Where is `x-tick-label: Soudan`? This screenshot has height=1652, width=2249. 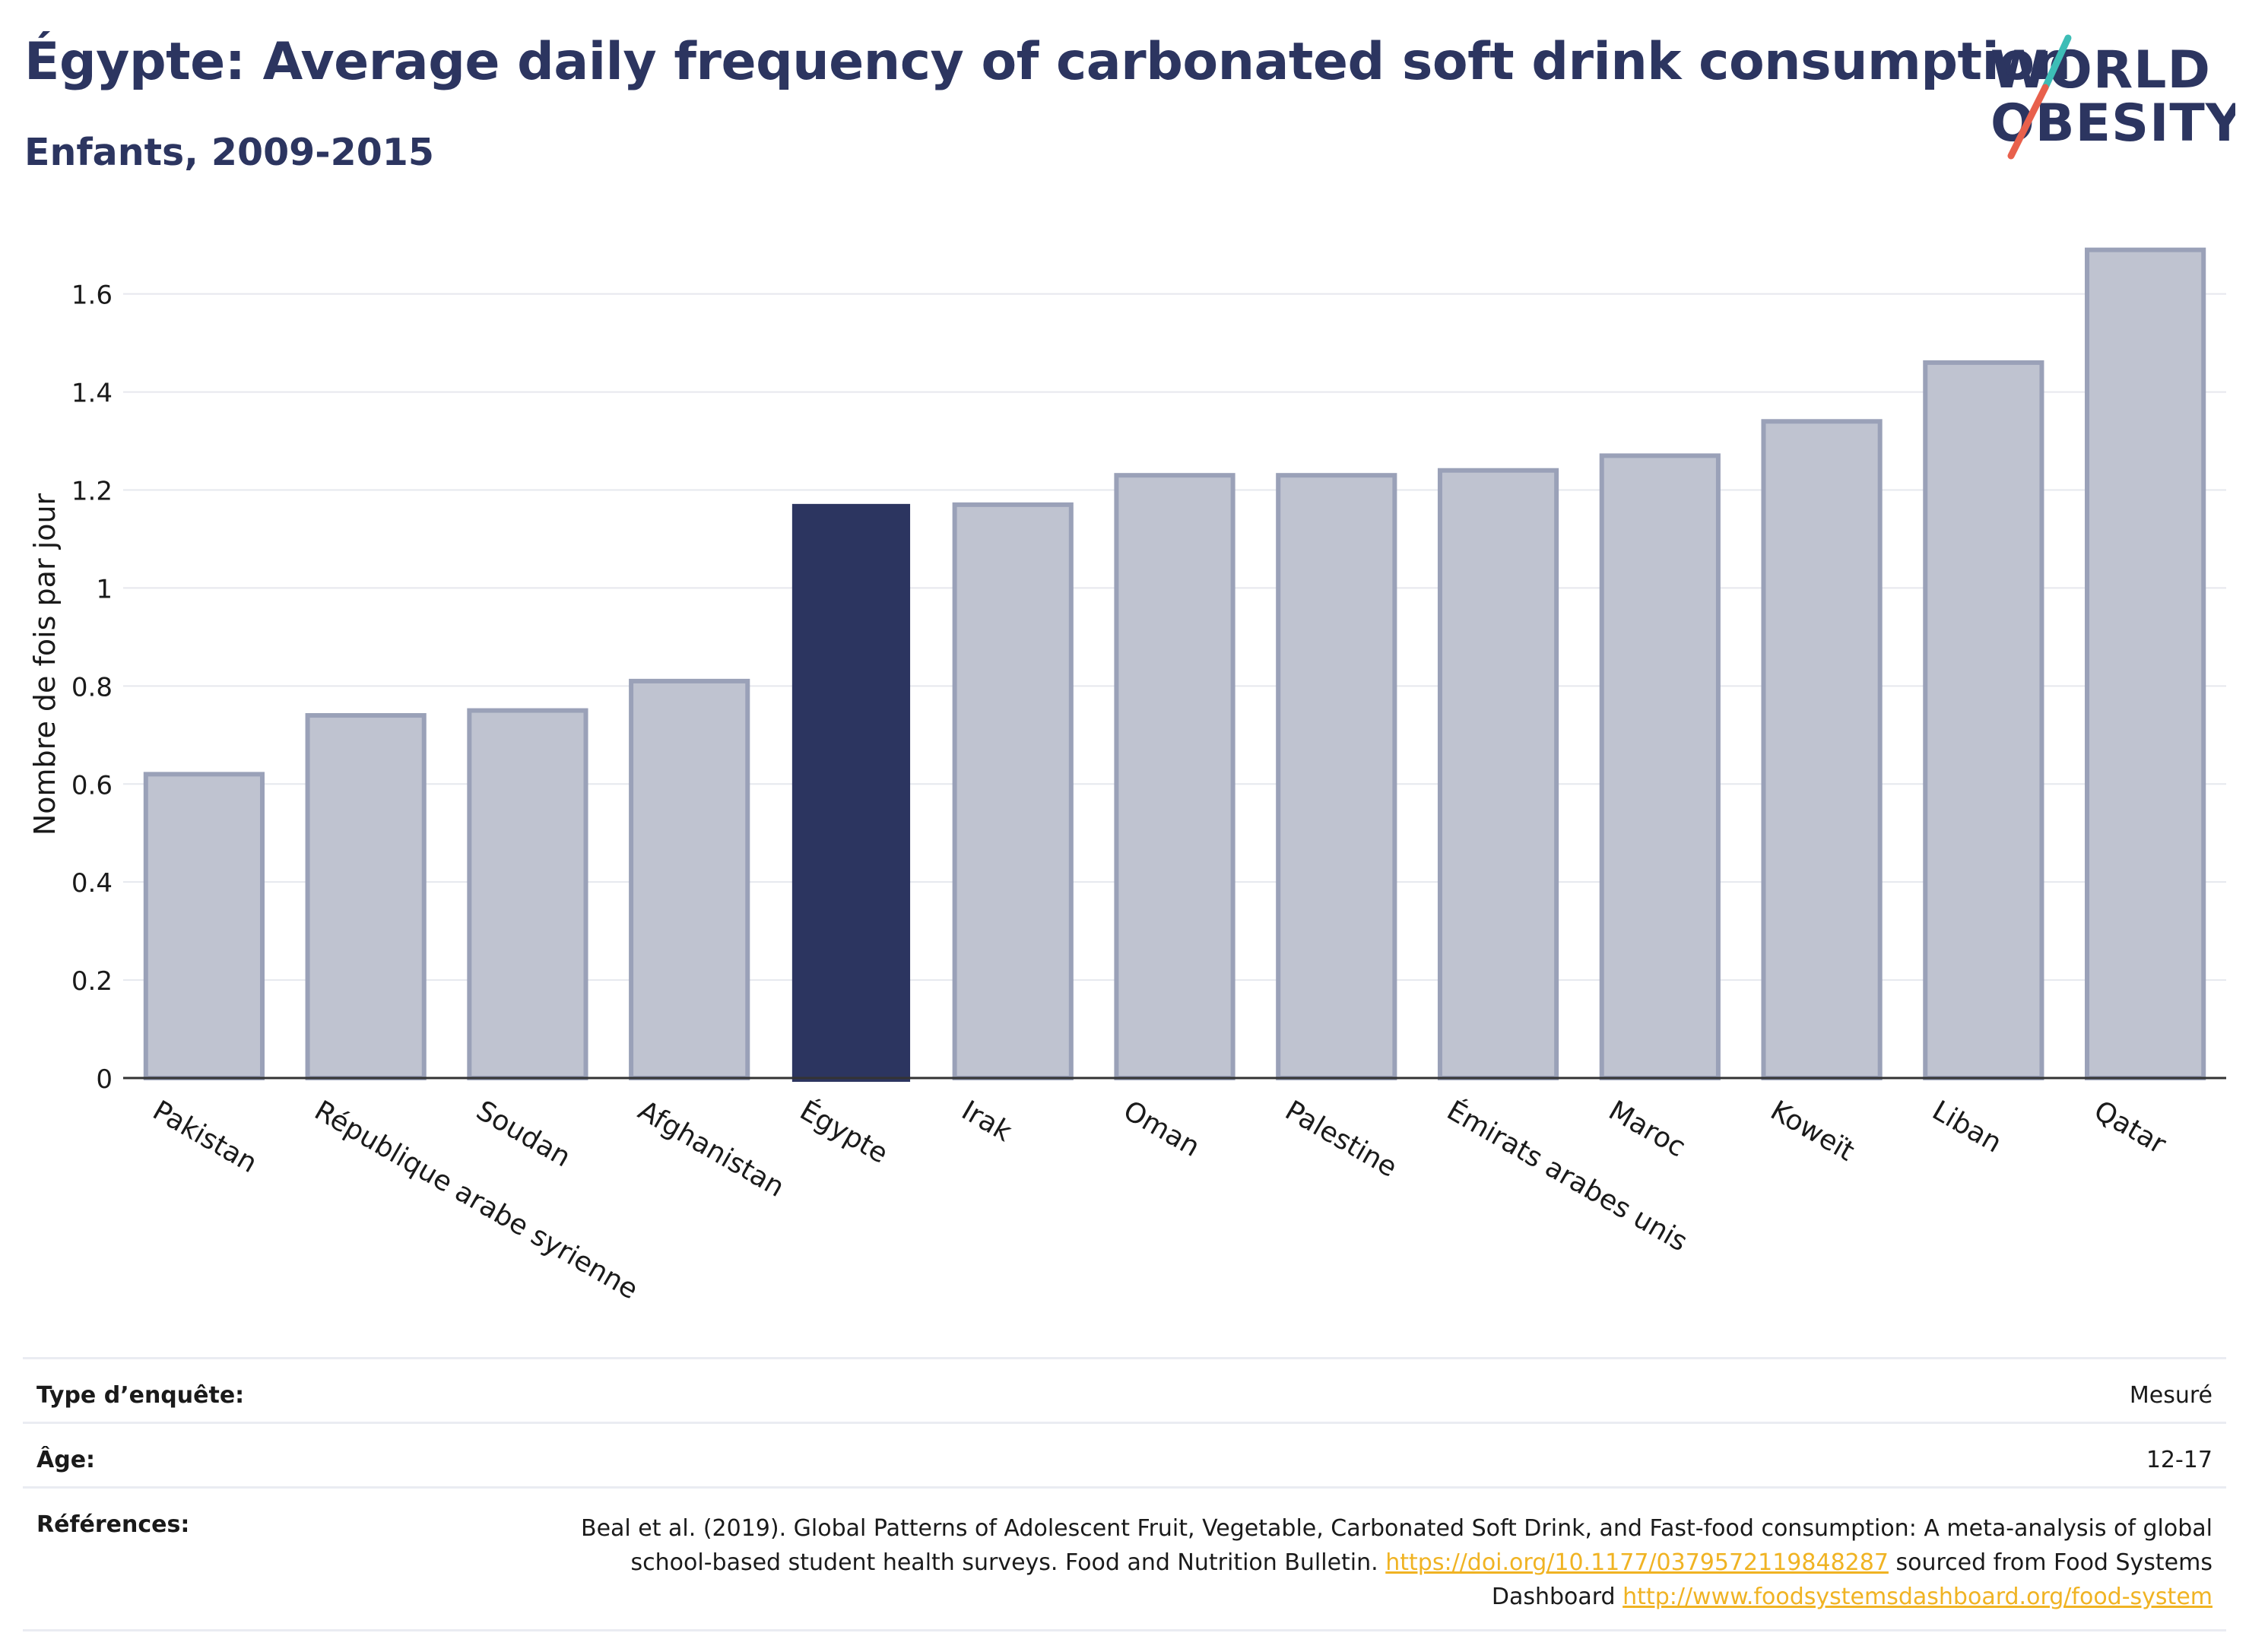 x-tick-label: Soudan is located at coordinates (523, 1134).